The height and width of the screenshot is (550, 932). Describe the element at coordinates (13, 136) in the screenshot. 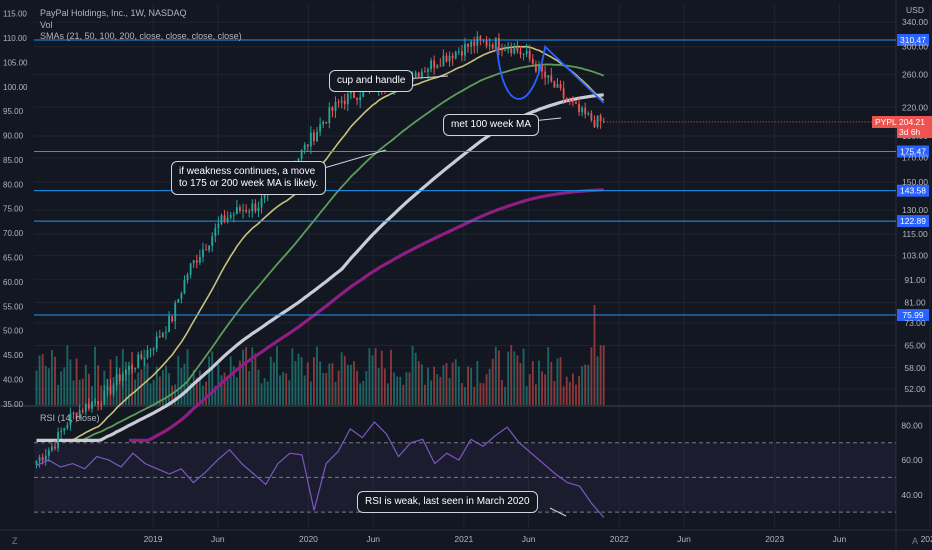

I see `left-axis-tick: 90.00` at that location.